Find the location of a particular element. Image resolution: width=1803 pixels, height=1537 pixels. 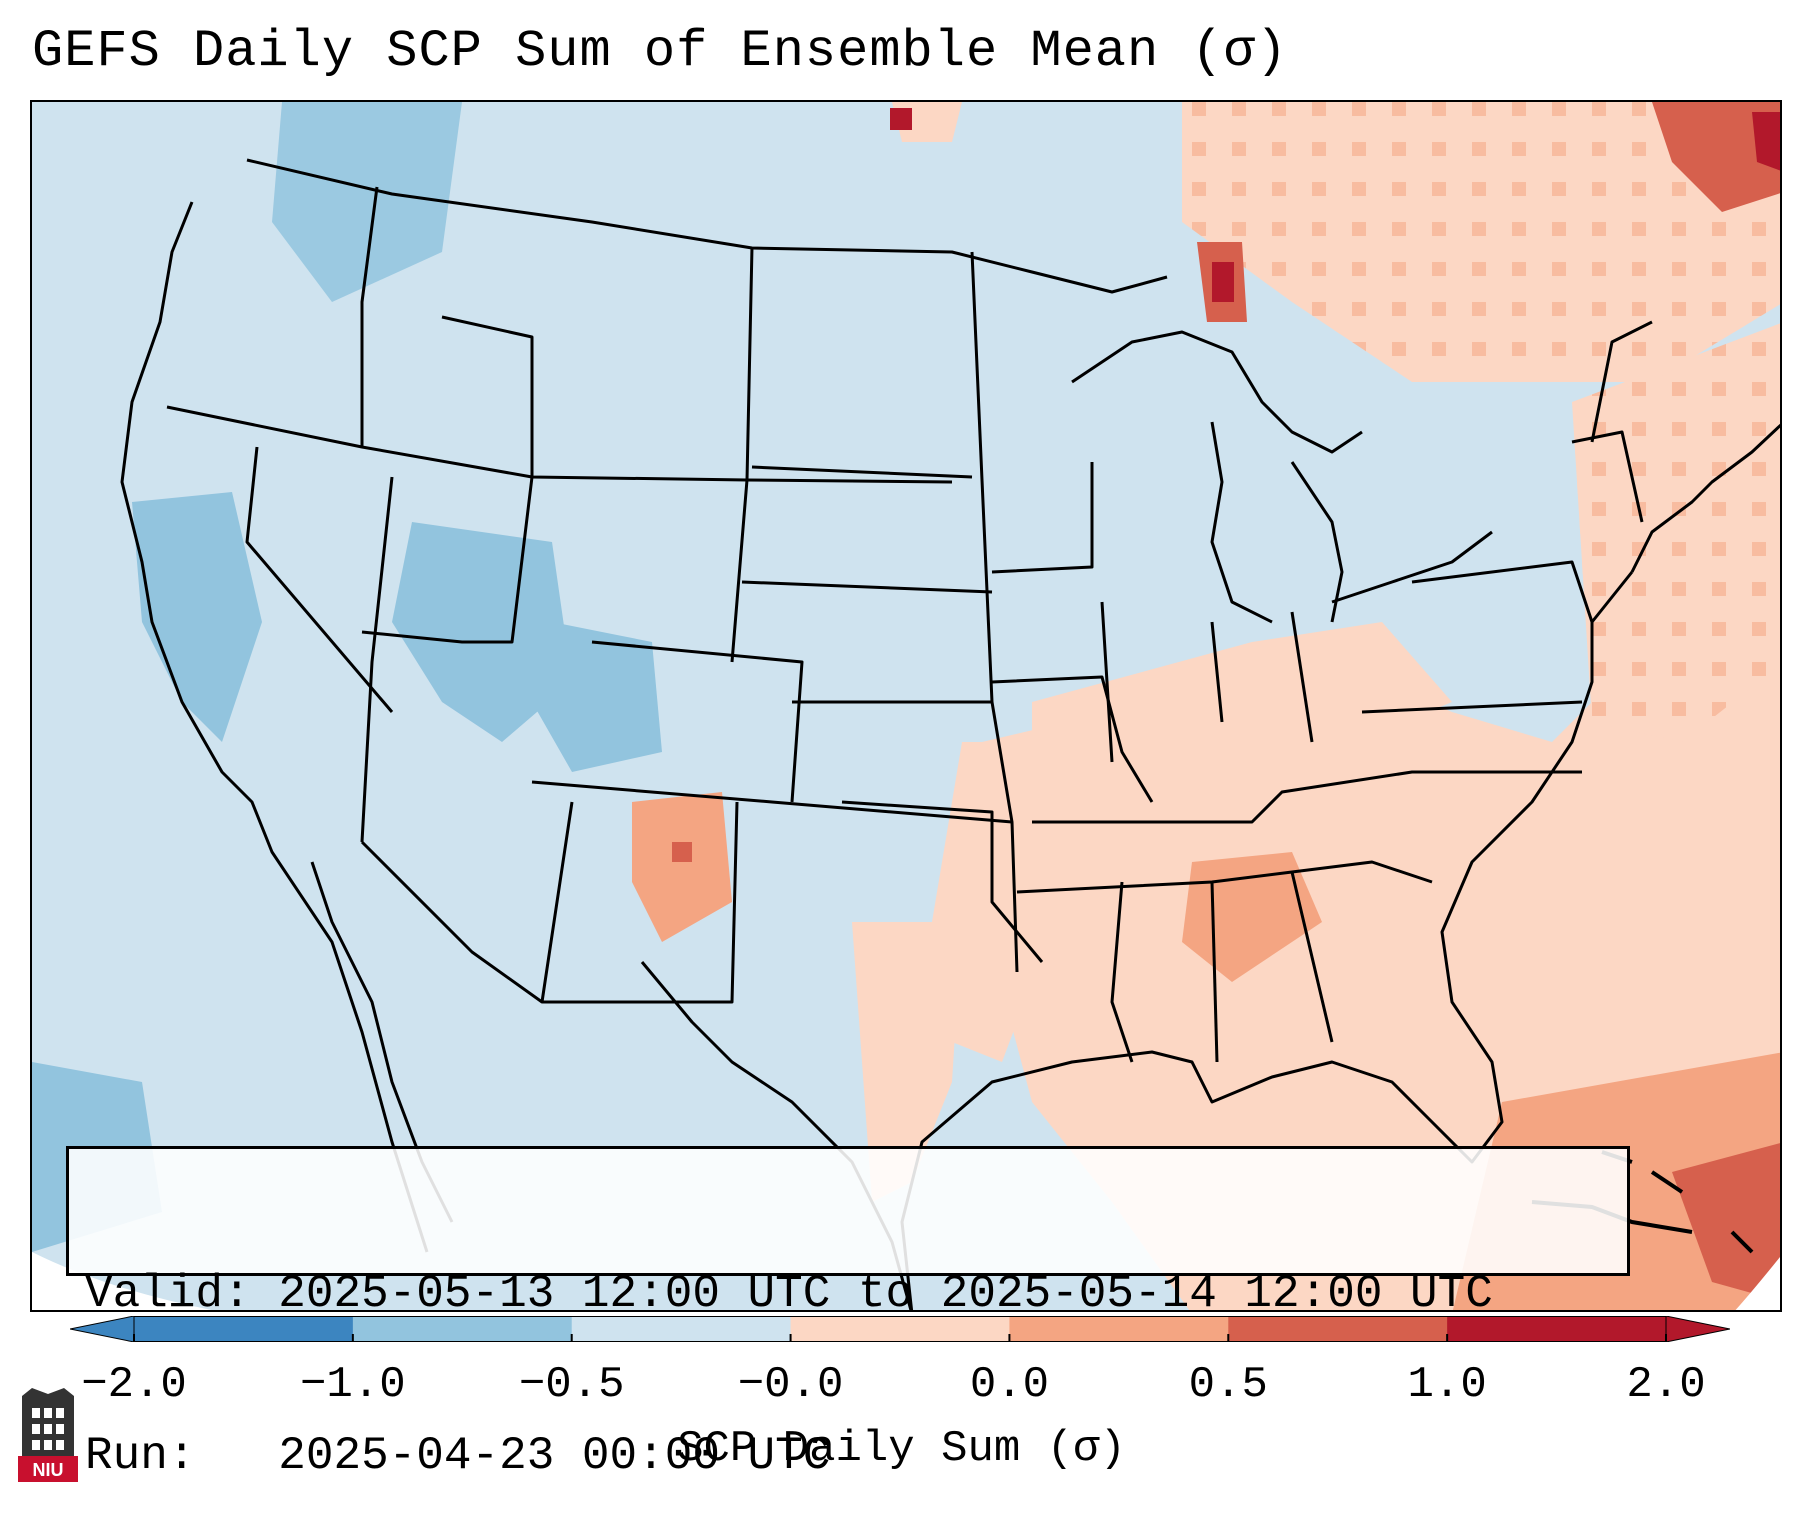

logo-banner is located at coordinates (48, 1469).